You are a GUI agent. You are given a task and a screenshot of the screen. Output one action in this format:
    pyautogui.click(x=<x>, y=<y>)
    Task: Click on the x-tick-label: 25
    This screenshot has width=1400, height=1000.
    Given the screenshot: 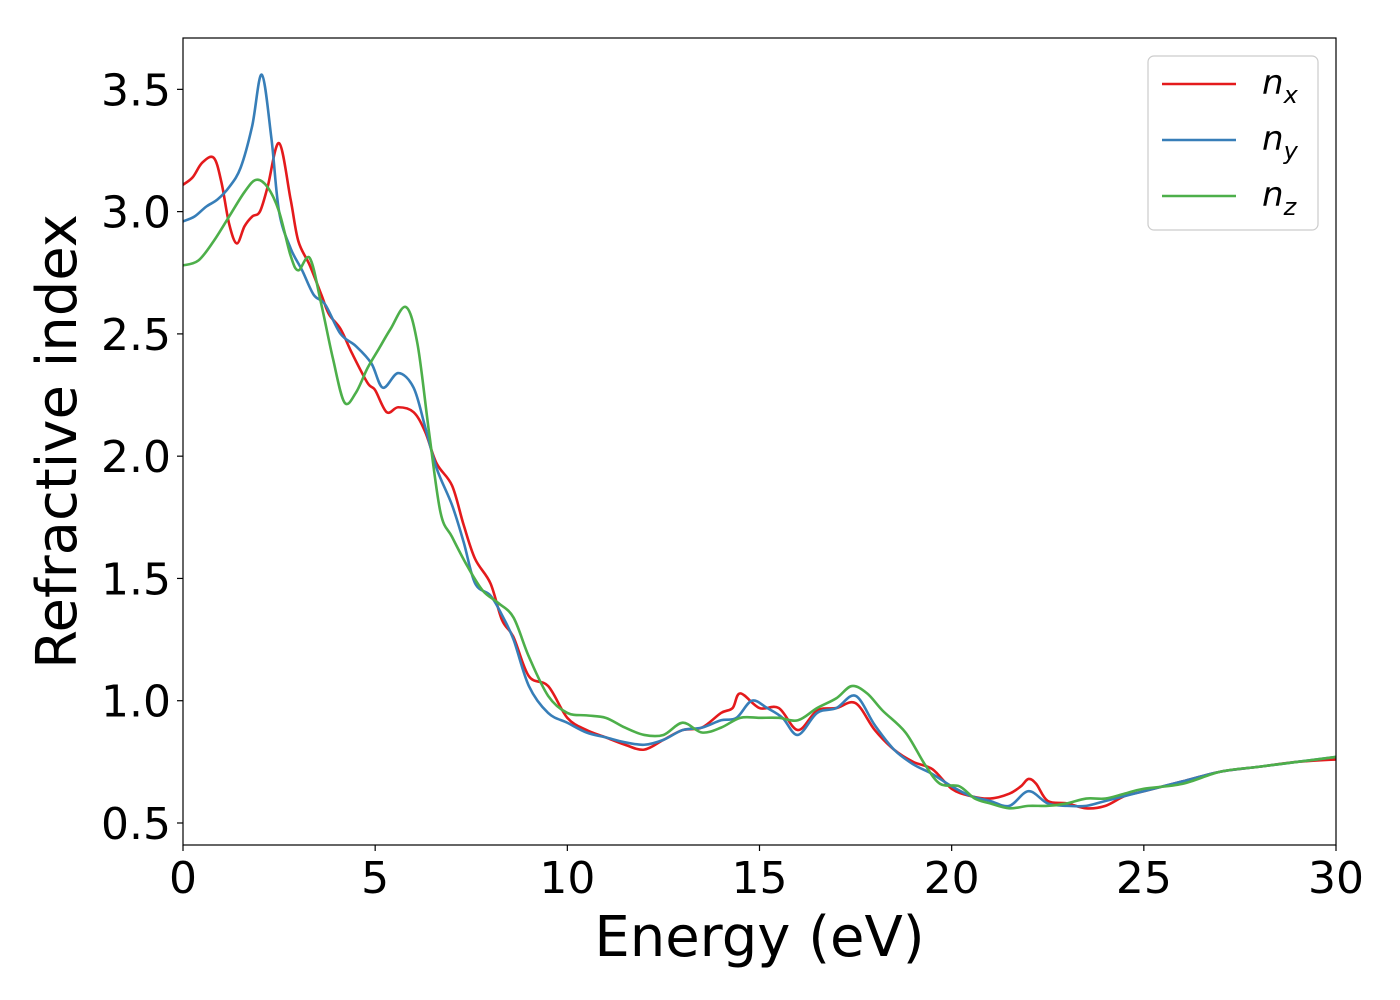 What is the action you would take?
    pyautogui.click(x=1144, y=878)
    